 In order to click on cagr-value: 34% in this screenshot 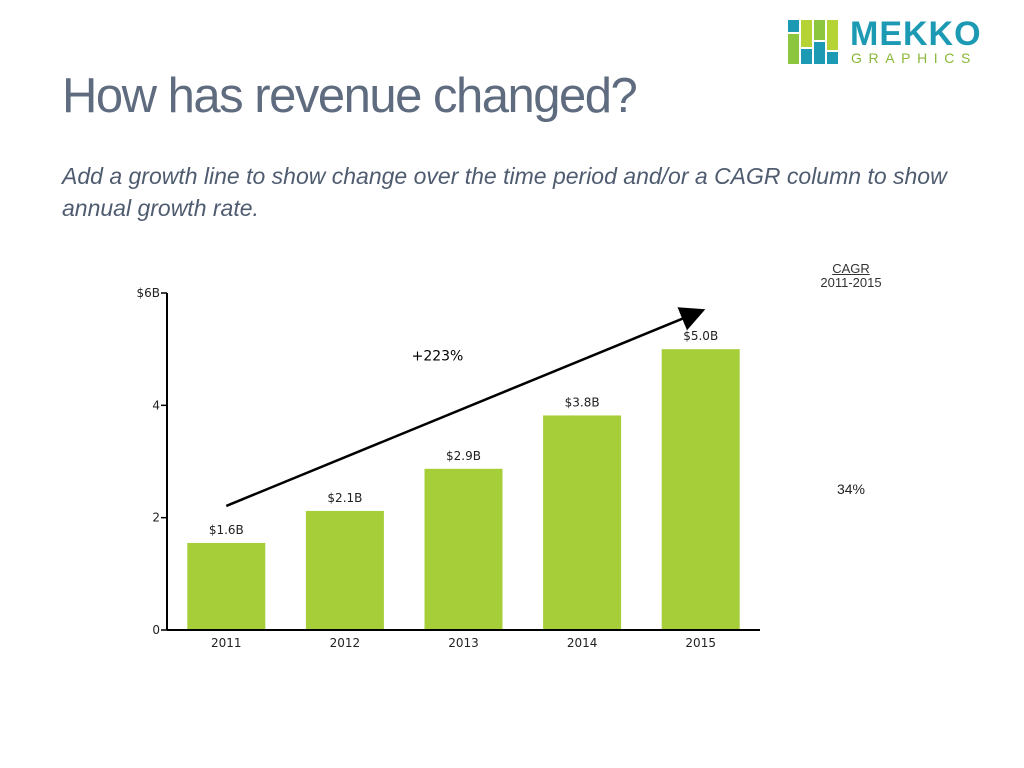, I will do `click(851, 489)`.